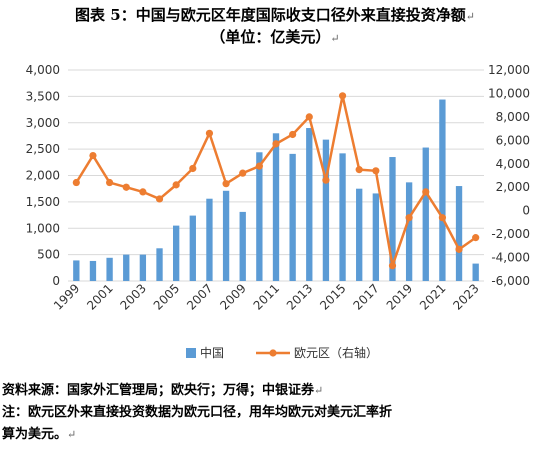  I want to click on legend-marker-euro, so click(273, 353).